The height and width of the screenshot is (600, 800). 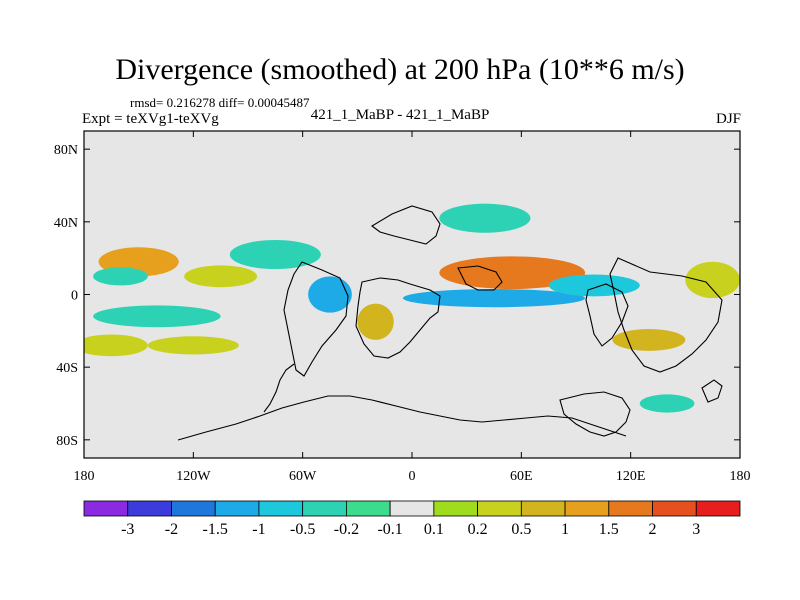 What do you see at coordinates (279, 388) in the screenshot?
I see `coastline-antarctic-peninsula` at bounding box center [279, 388].